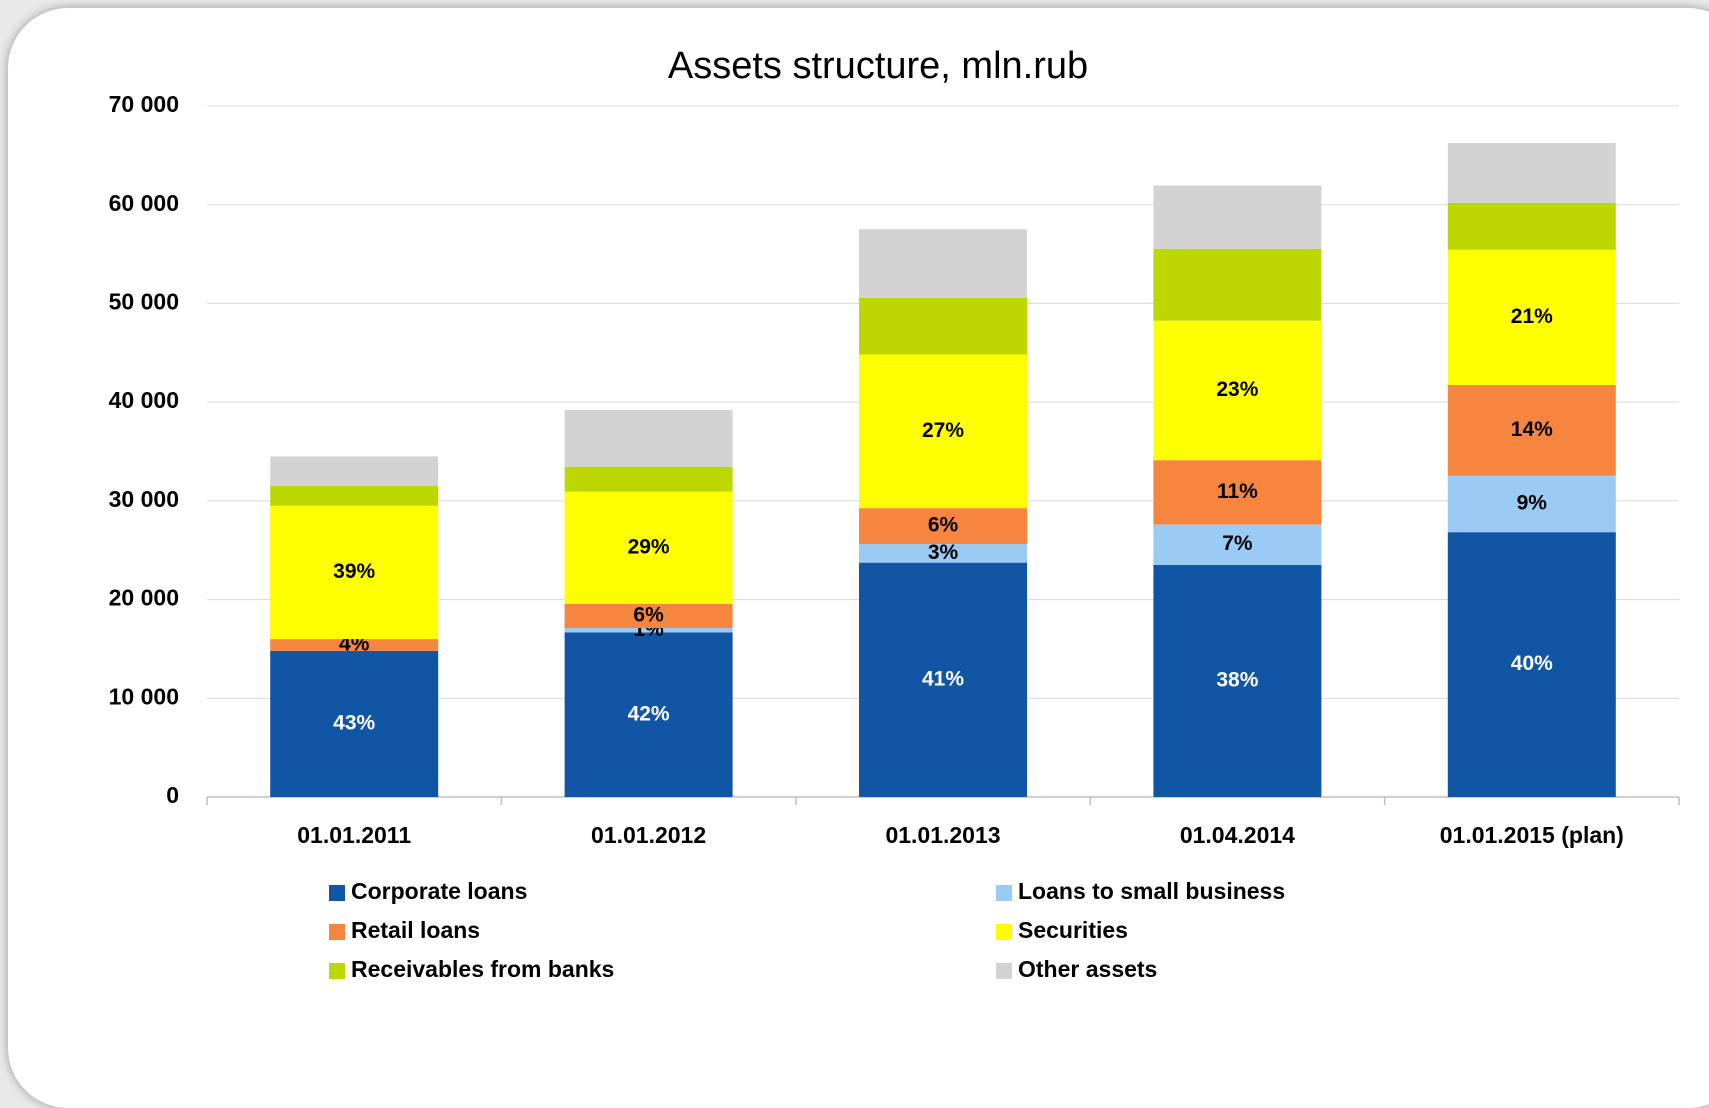 Image resolution: width=1709 pixels, height=1108 pixels. Describe the element at coordinates (354, 835) in the screenshot. I see `x-tick-label: 01.01.2011` at that location.